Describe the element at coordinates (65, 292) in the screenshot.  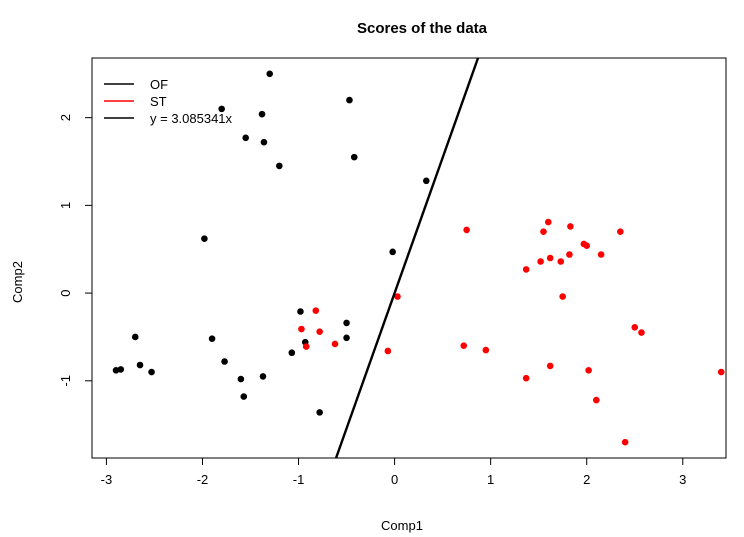
I see `y-tick-label: 0` at that location.